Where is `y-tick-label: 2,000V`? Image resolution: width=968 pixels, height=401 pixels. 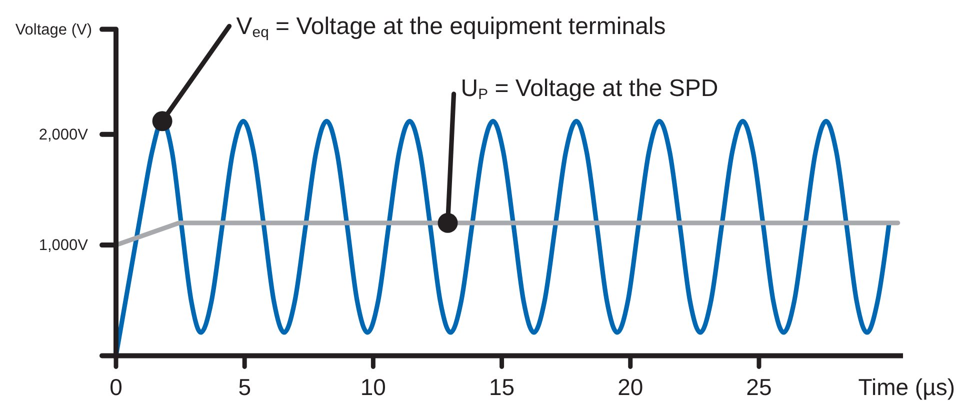
y-tick-label: 2,000V is located at coordinates (63, 134).